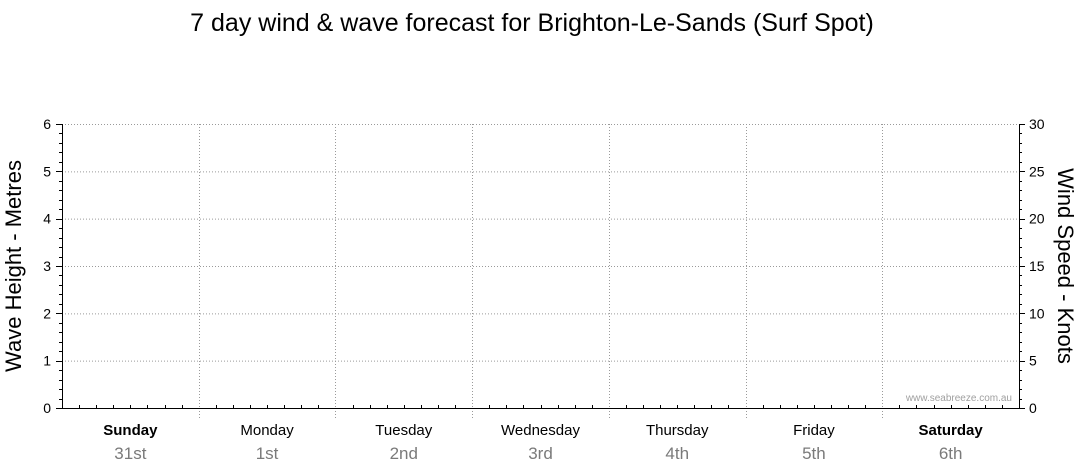 The image size is (1080, 475). Describe the element at coordinates (1037, 171) in the screenshot. I see `y-right-tick-label: 25` at that location.